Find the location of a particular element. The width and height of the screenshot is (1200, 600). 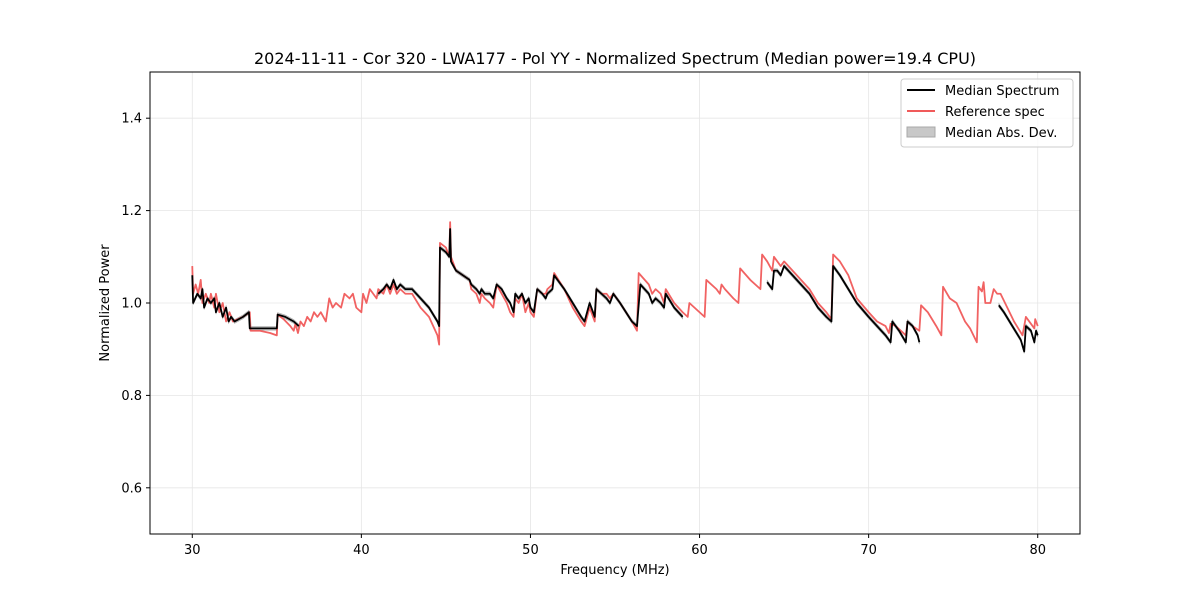

x-tick-label: 80 is located at coordinates (1037, 550).